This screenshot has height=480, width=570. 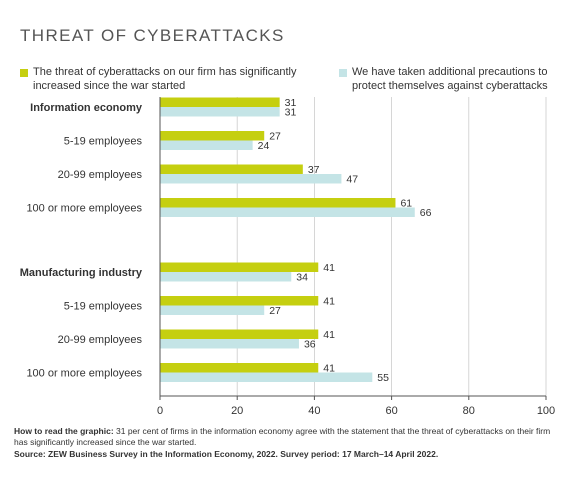 What do you see at coordinates (251, 179) in the screenshot?
I see `bar-g0-r2-s1` at bounding box center [251, 179].